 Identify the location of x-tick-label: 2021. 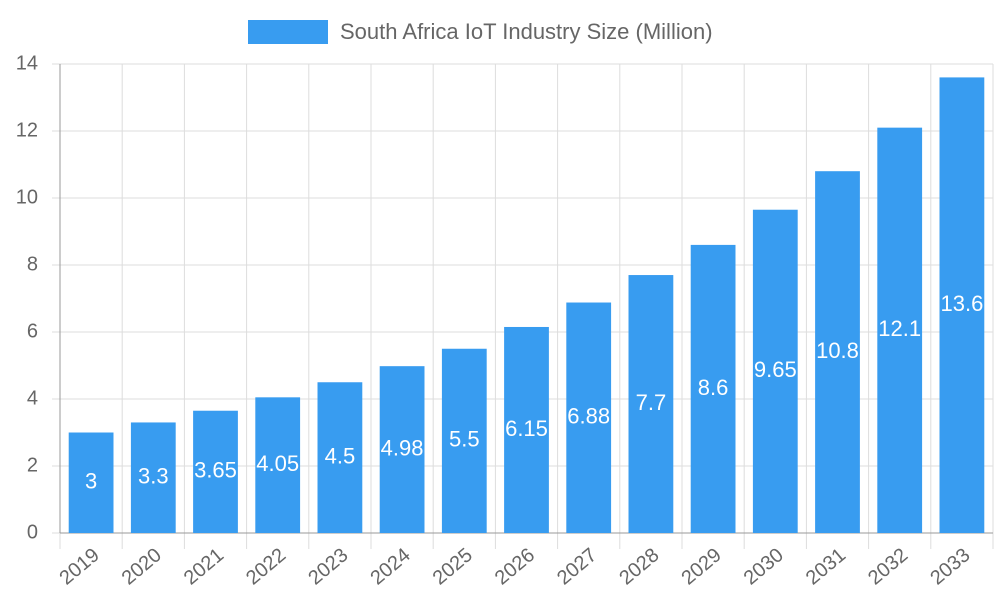
(204, 566).